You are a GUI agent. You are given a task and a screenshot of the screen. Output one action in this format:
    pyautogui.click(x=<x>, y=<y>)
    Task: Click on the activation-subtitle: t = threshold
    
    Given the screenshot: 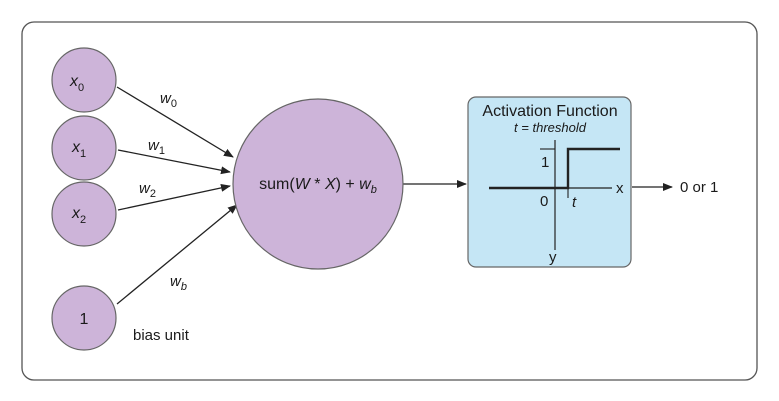 What is the action you would take?
    pyautogui.click(x=550, y=127)
    